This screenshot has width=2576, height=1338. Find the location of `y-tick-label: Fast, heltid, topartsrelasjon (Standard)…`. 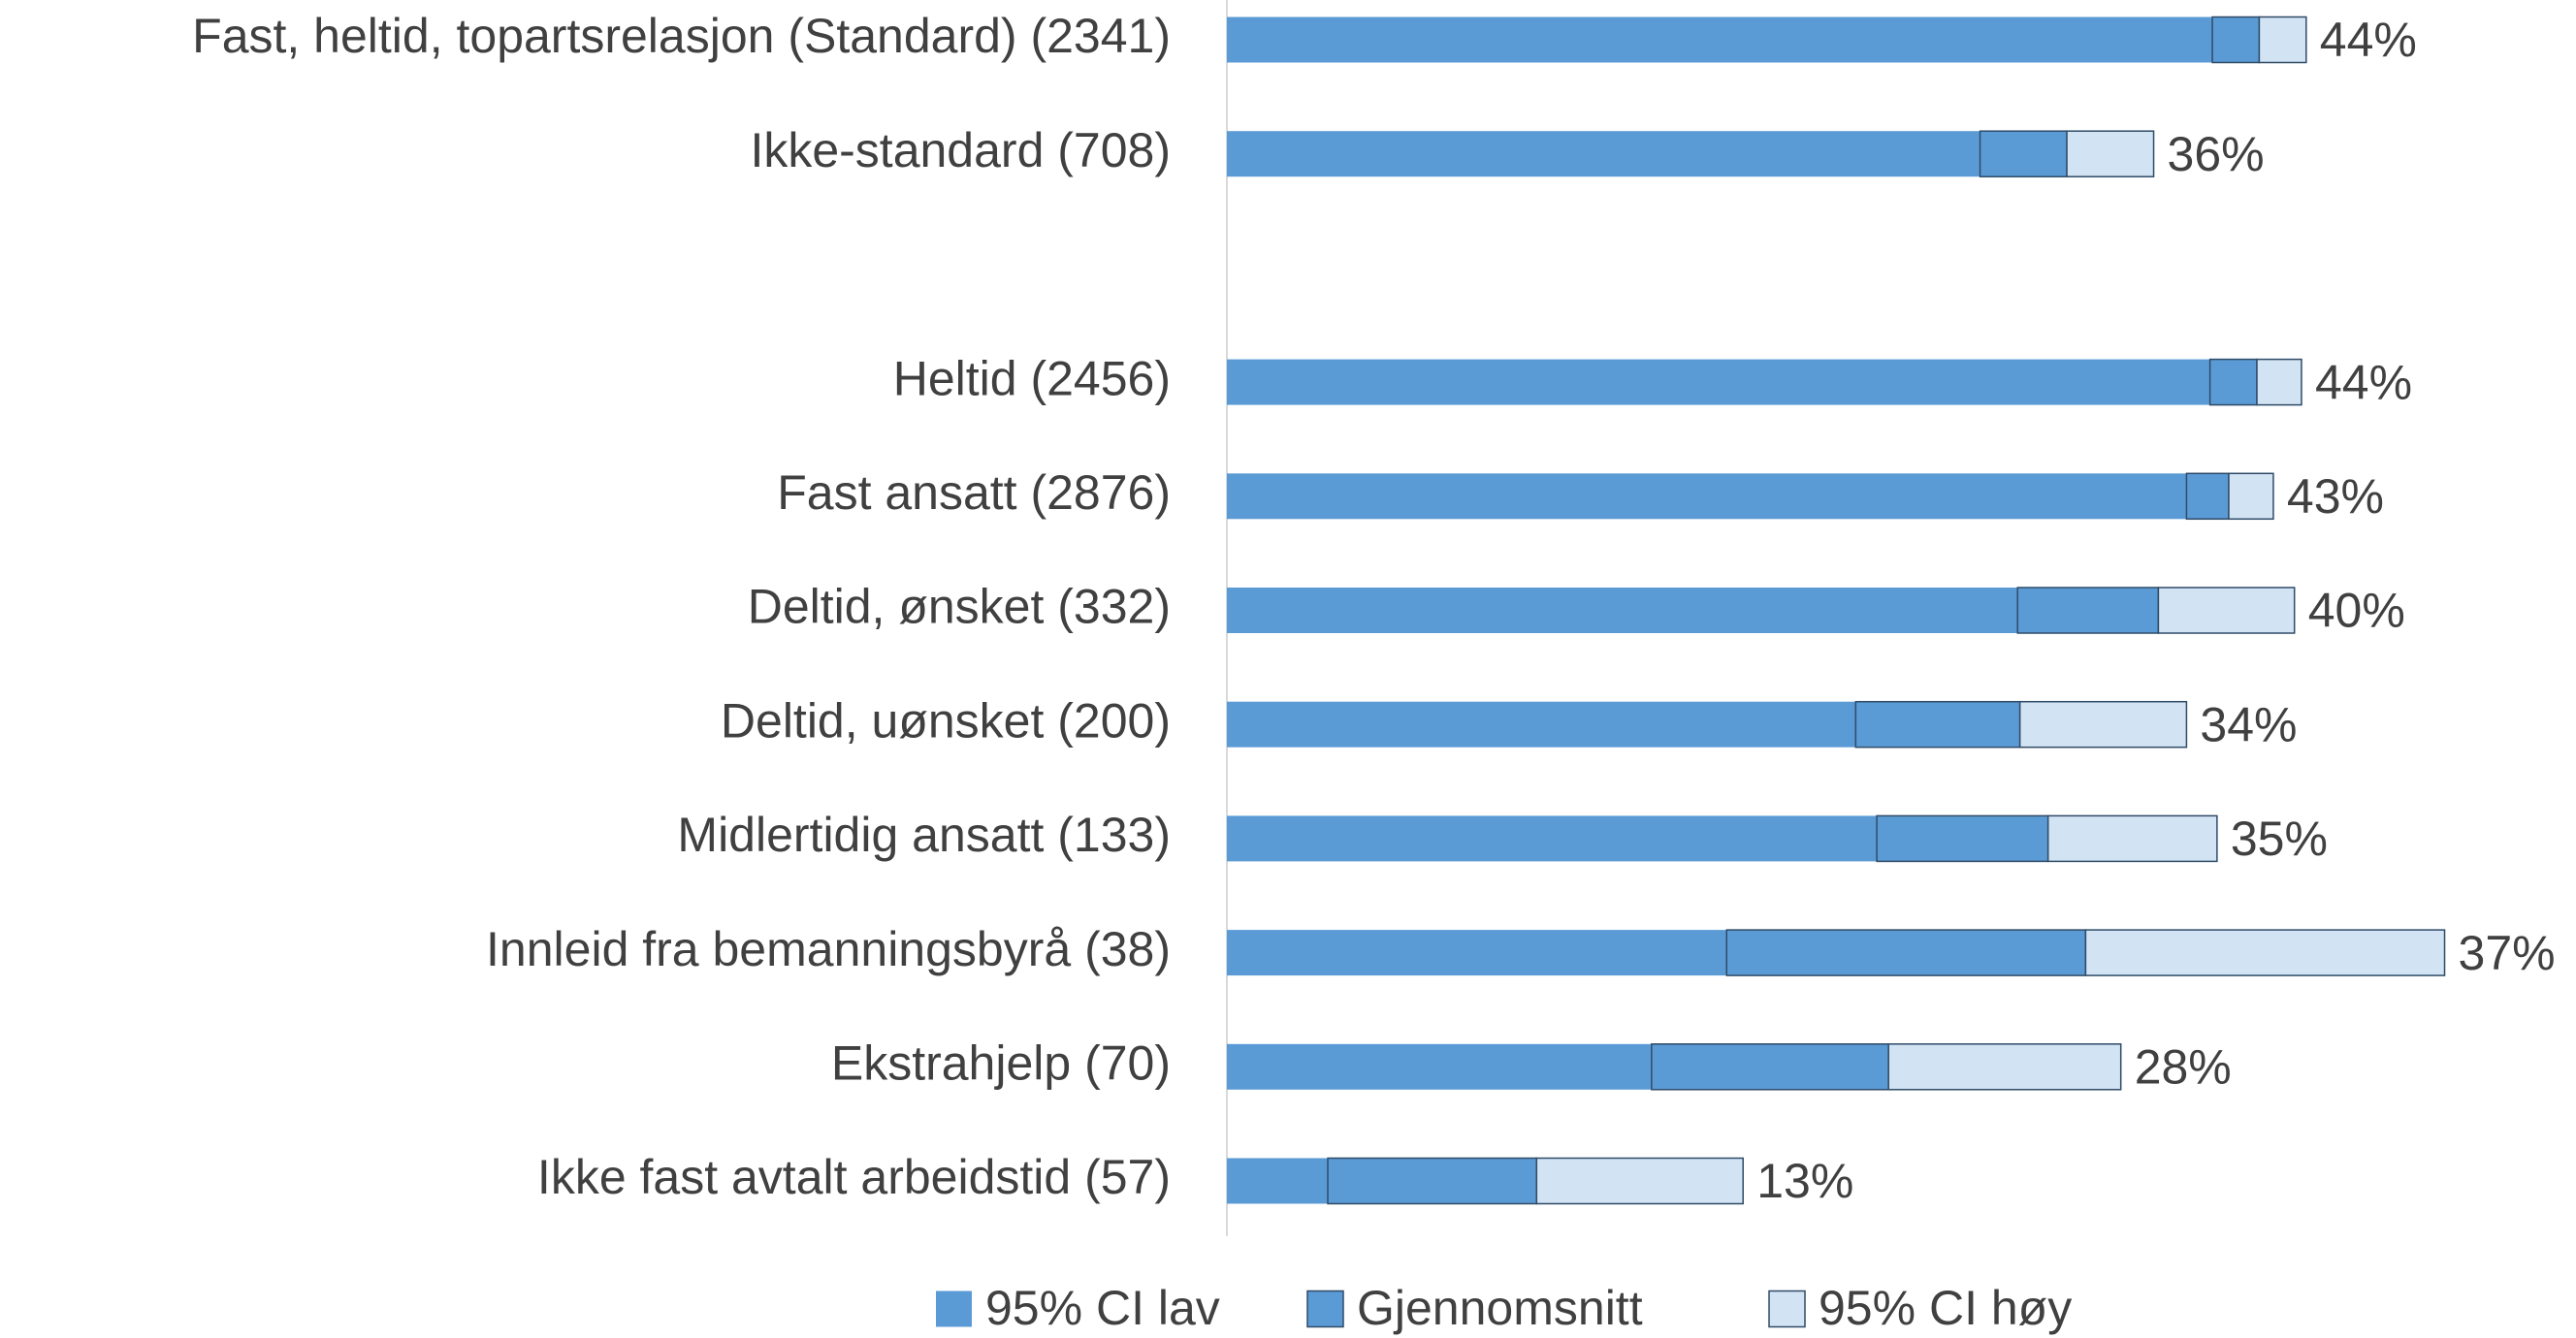

y-tick-label: Fast, heltid, topartsrelasjon (Standard)… is located at coordinates (681, 36).